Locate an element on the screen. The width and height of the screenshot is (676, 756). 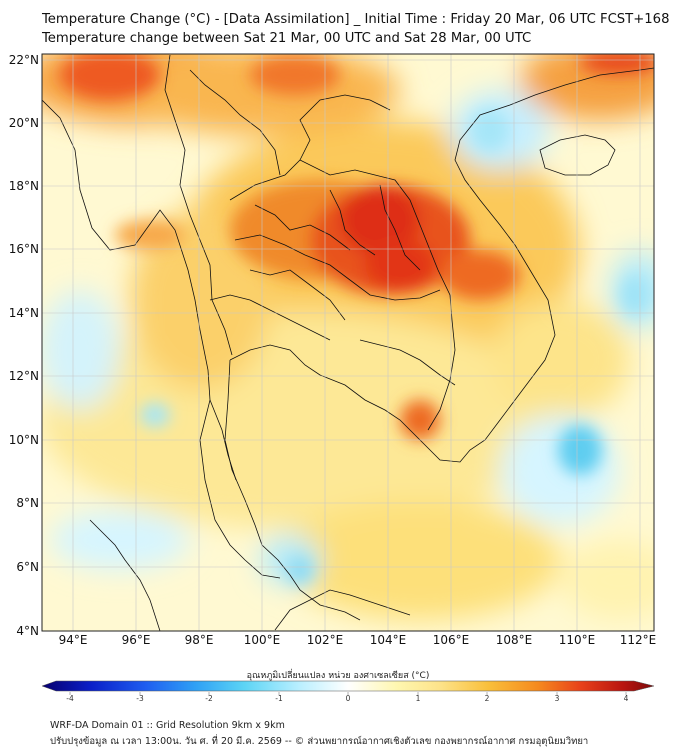
colorbar-tick: 2 is located at coordinates (487, 698).